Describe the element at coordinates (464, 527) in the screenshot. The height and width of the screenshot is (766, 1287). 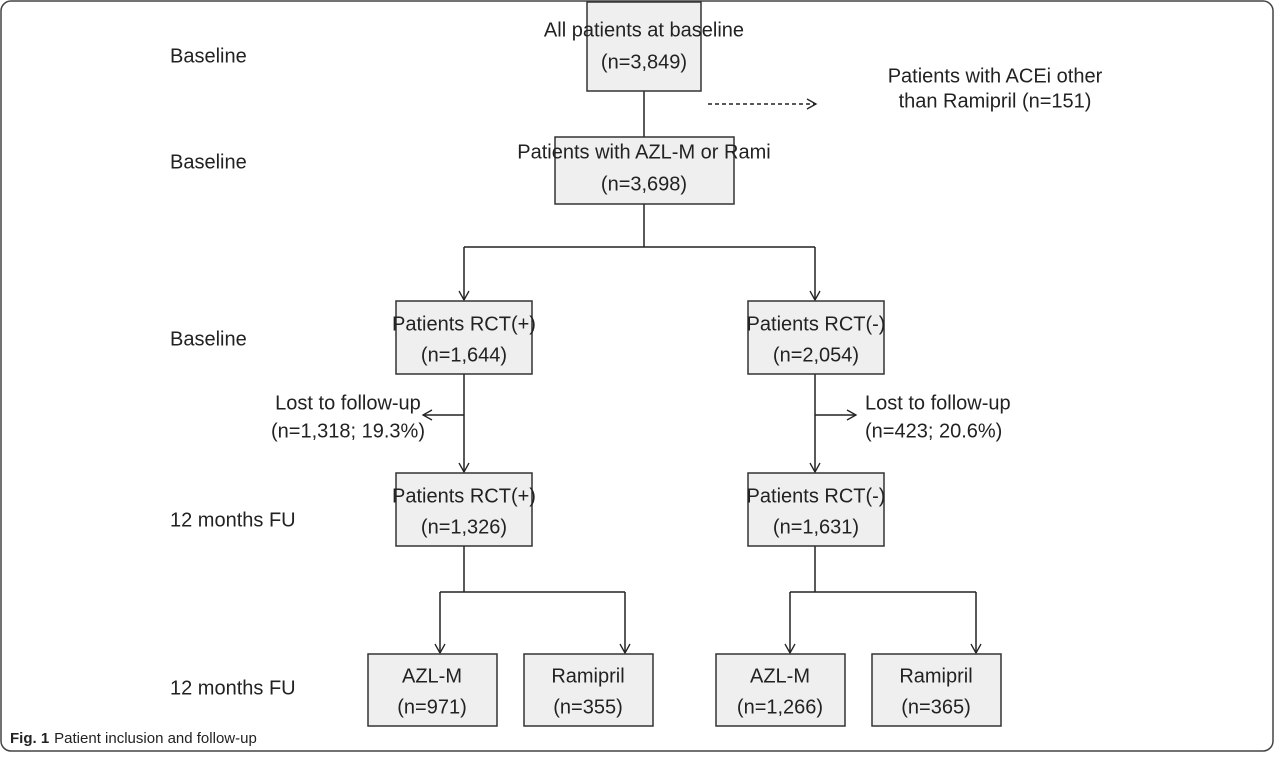
I see `node-count: (n=1,326)` at that location.